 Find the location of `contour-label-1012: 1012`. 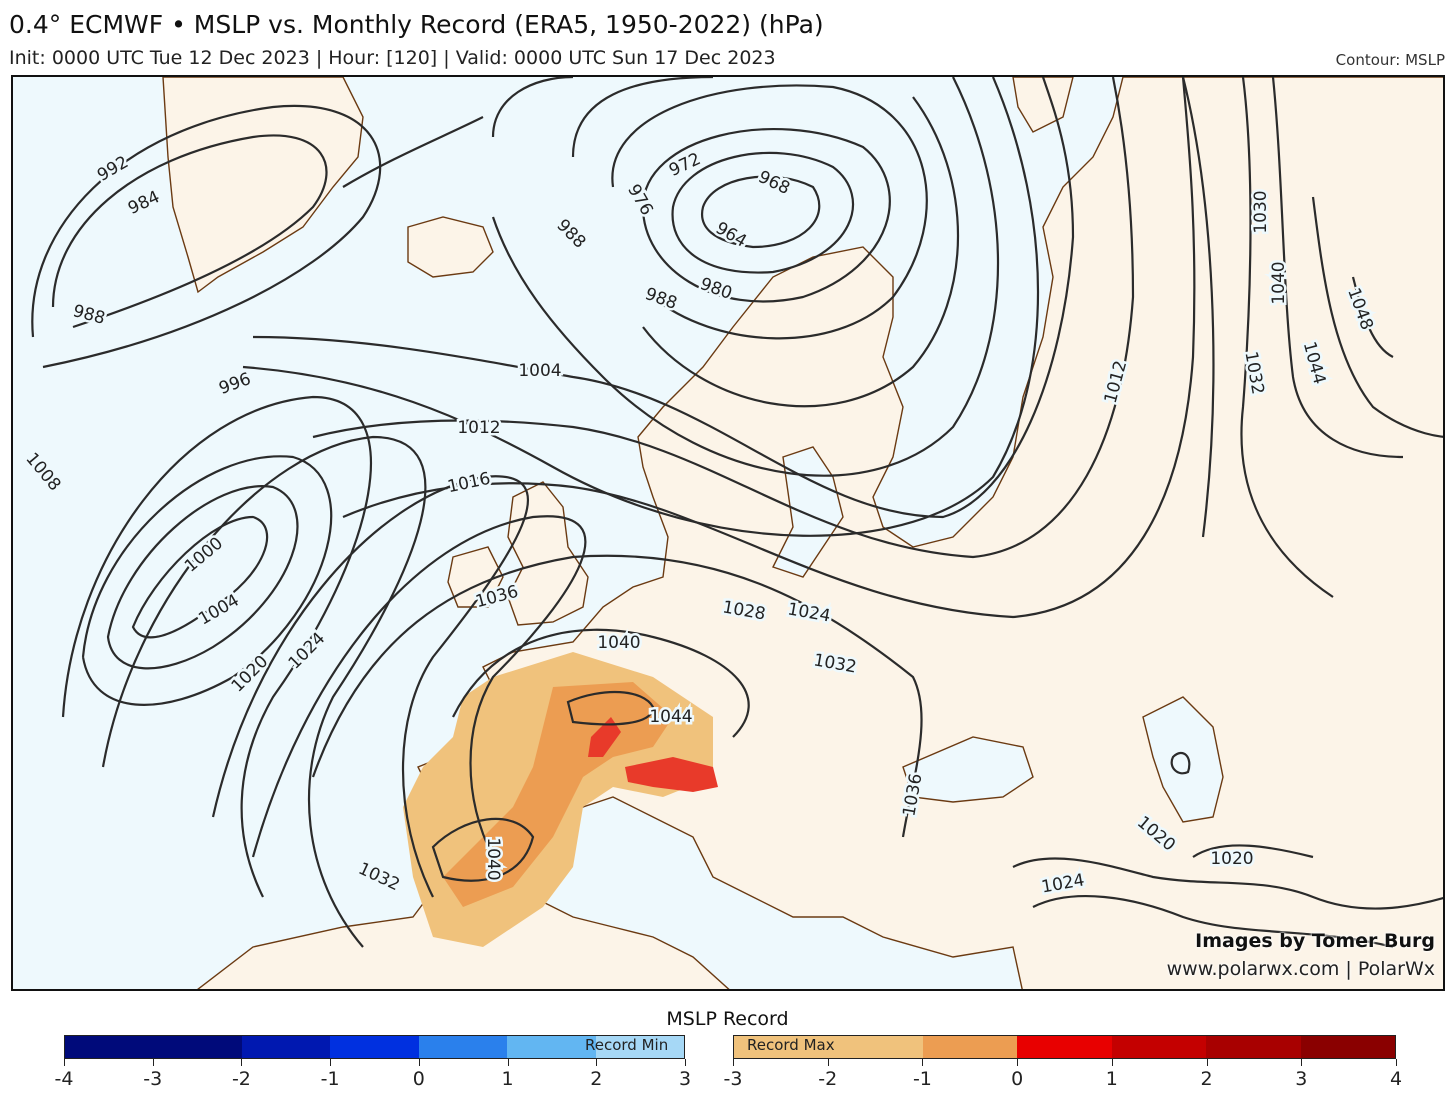

contour-label-1012: 1012 is located at coordinates (478, 428).